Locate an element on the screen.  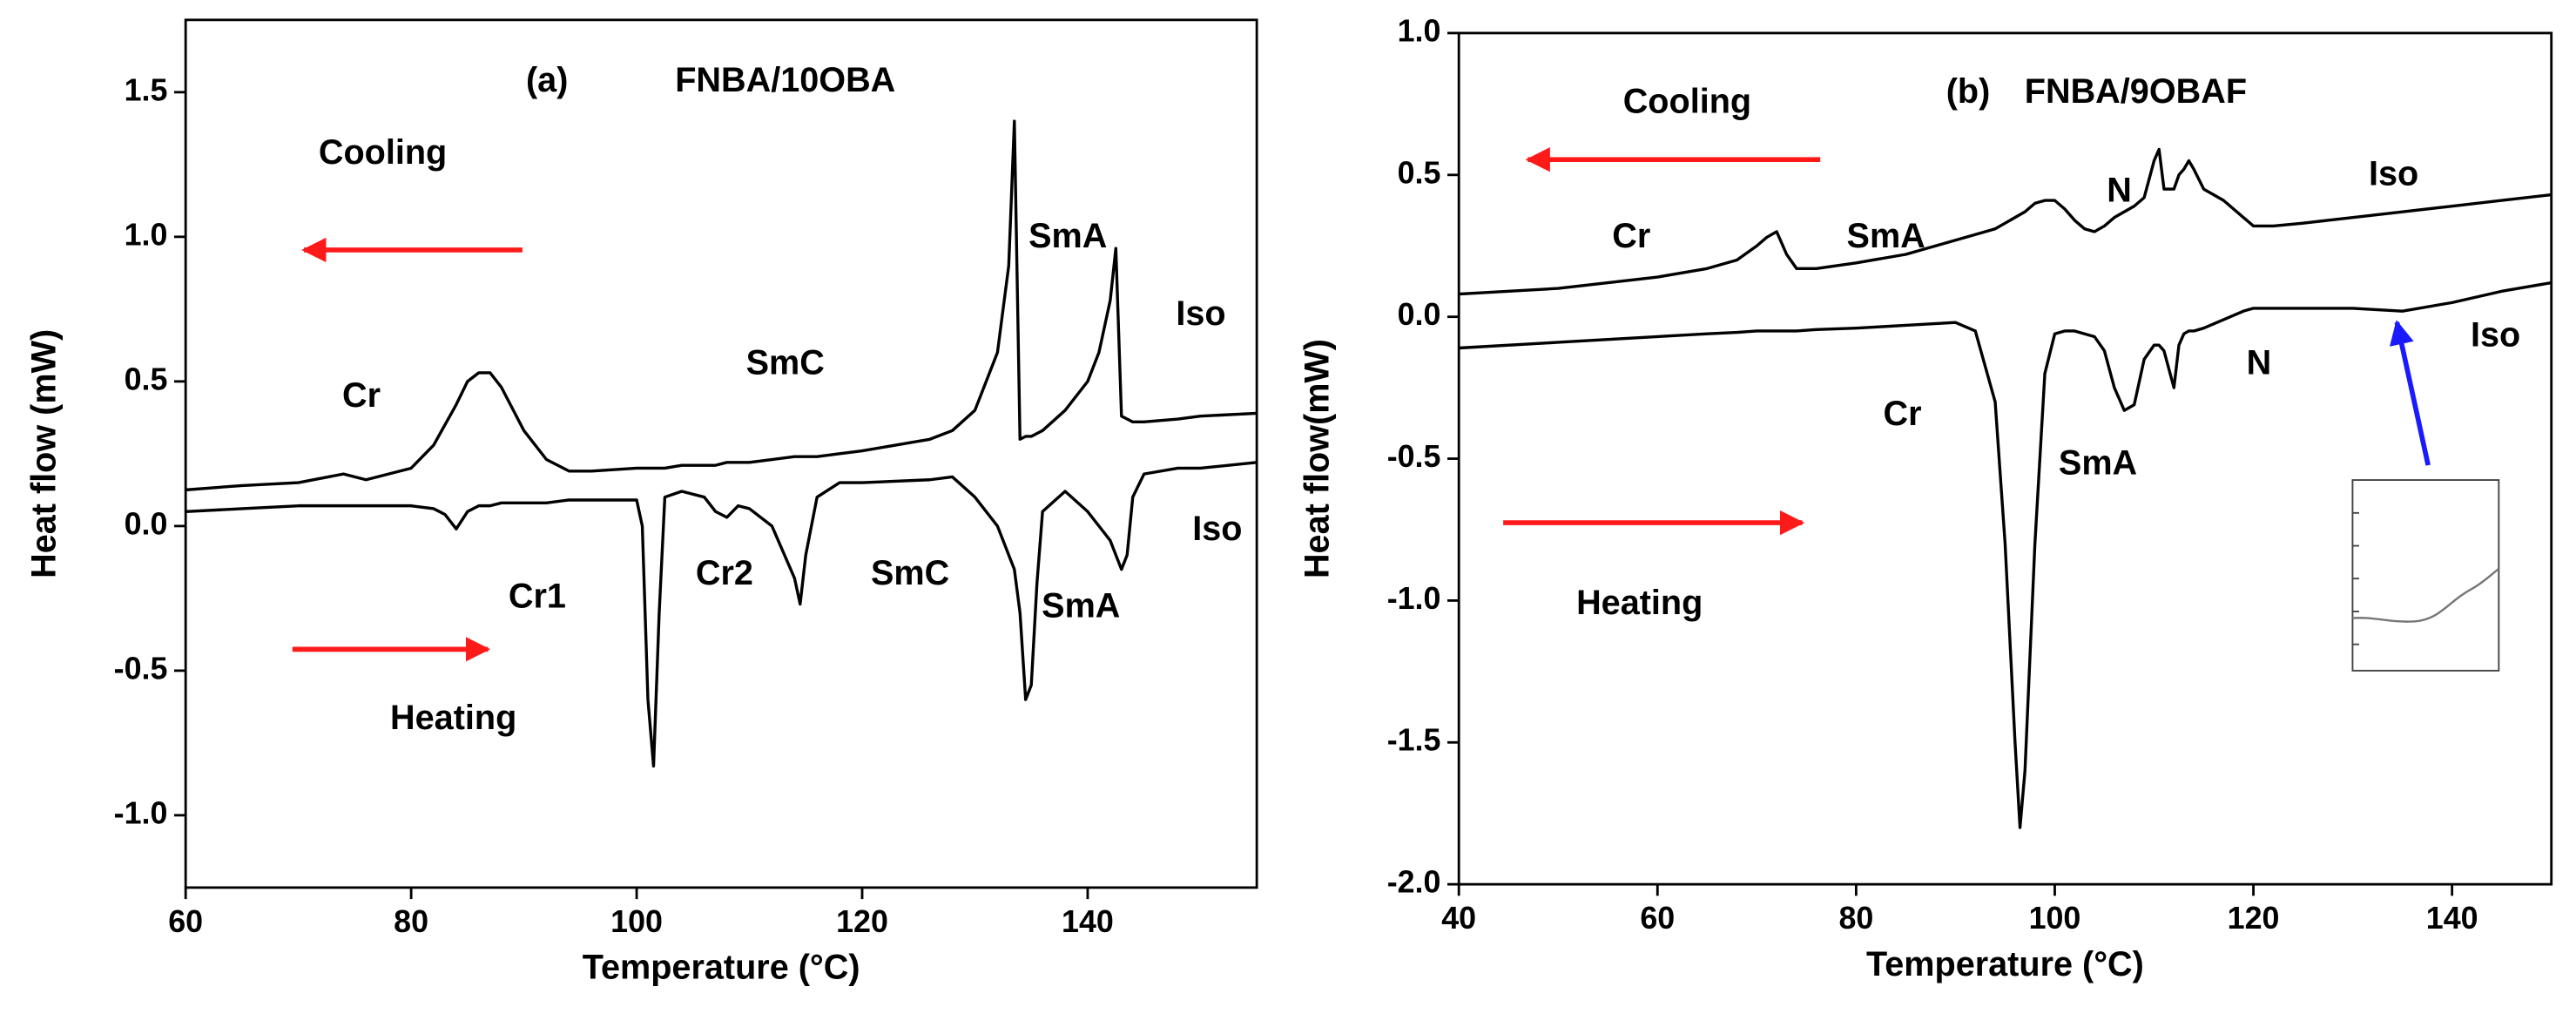
annotation: (b) is located at coordinates (1969, 91).